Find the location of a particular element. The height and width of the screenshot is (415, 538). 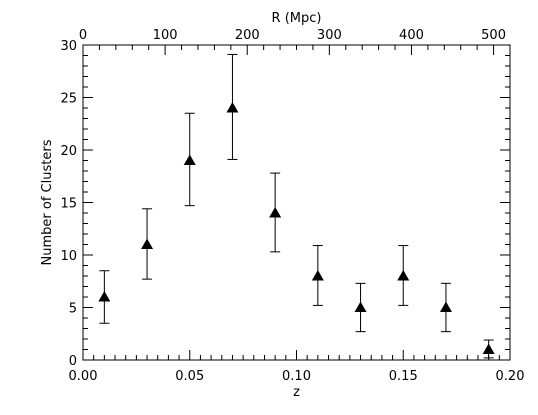

x-tick-label: 0.05 is located at coordinates (189, 376).